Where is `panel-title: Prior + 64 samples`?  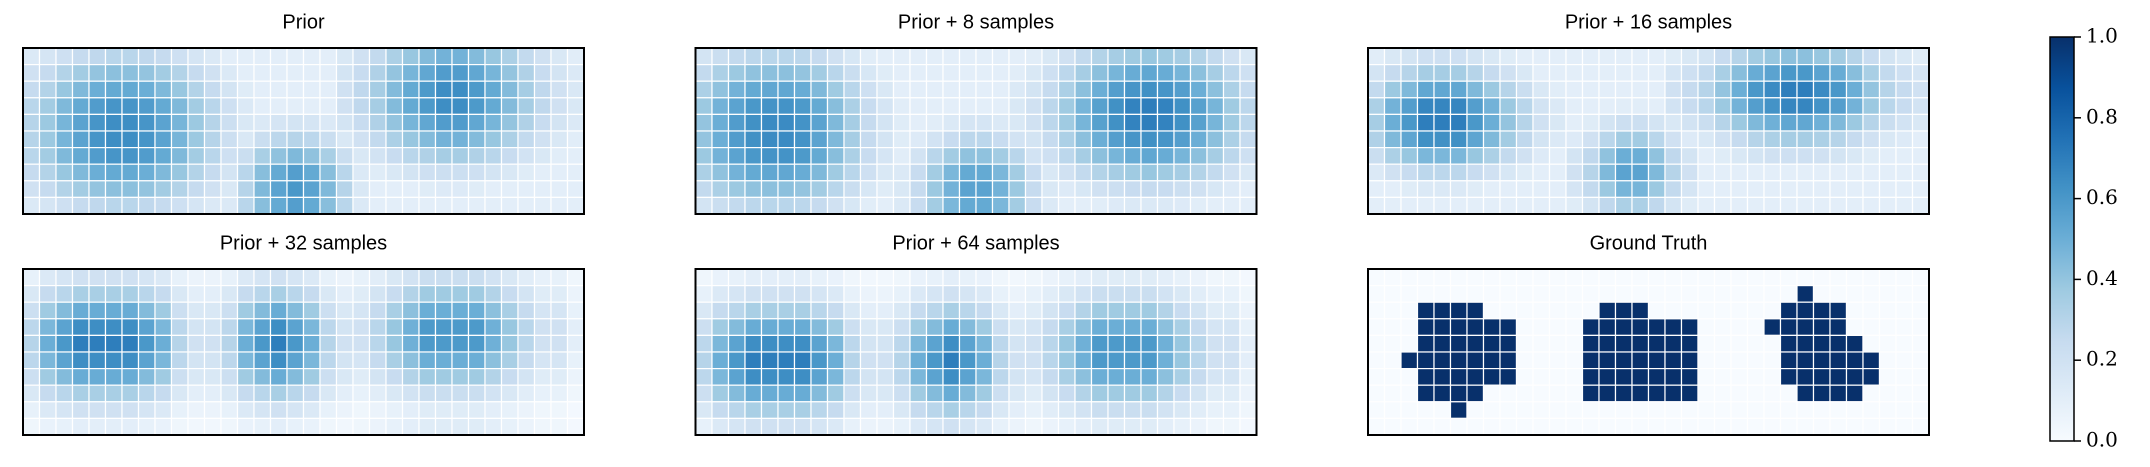 panel-title: Prior + 64 samples is located at coordinates (975, 243).